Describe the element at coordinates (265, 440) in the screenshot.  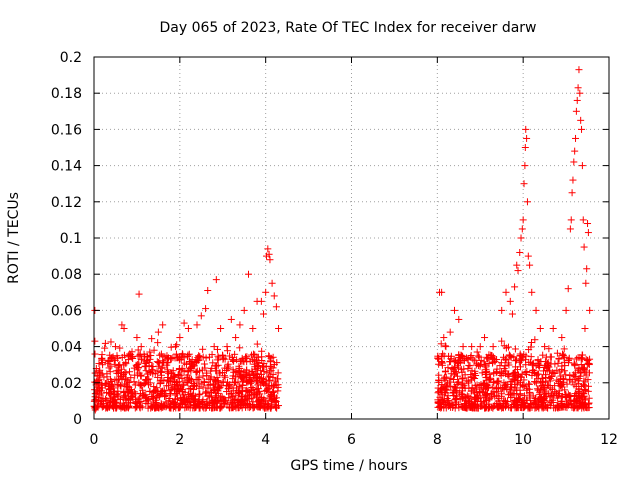
I see `x-tick-label: 4` at that location.